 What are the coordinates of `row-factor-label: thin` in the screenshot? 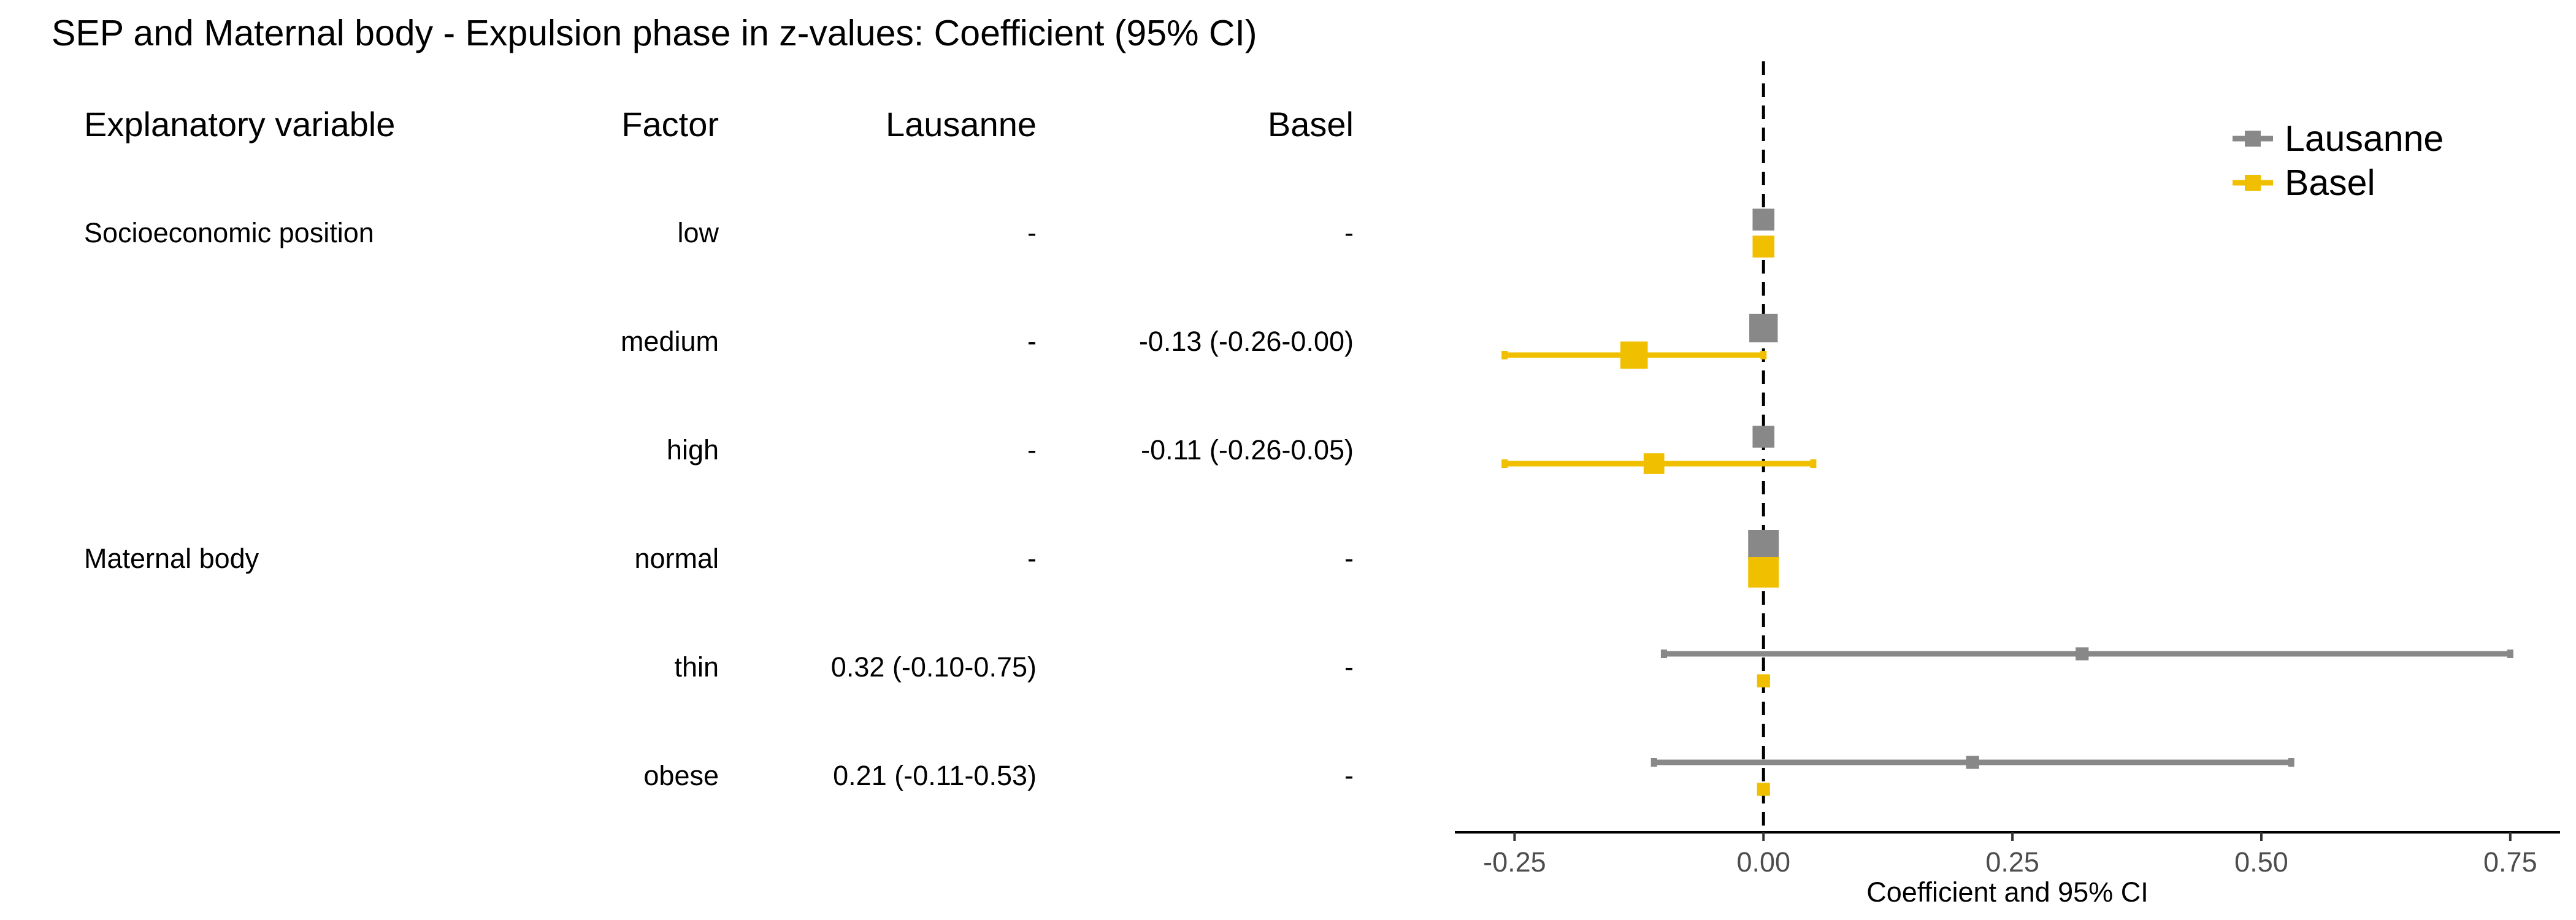 It's located at (696, 667).